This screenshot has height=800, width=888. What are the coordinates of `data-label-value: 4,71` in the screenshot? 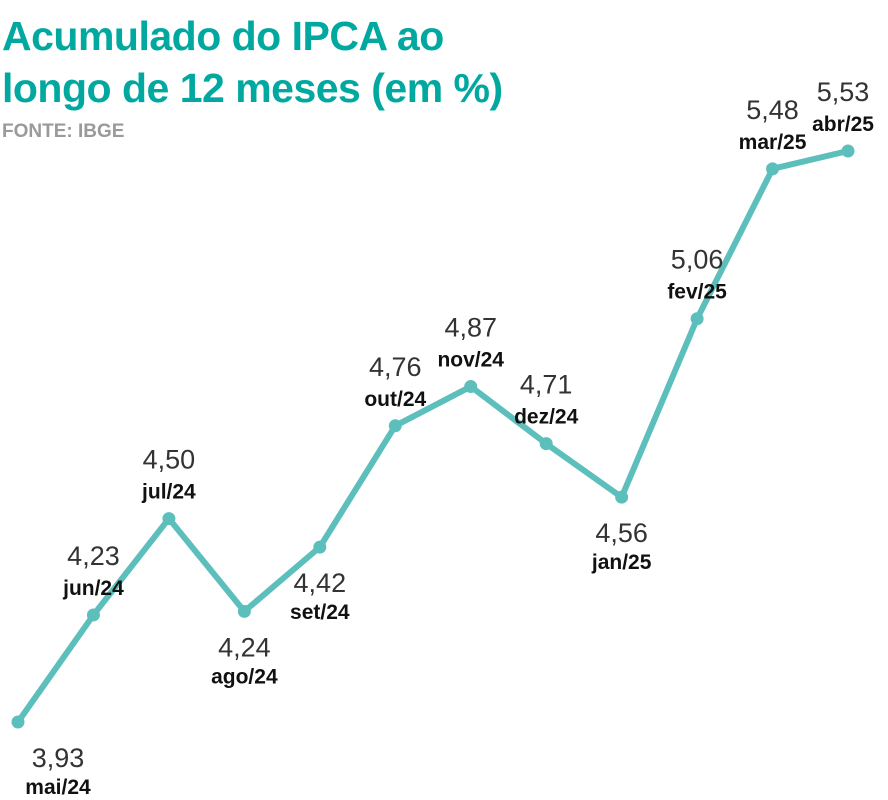 It's located at (546, 385).